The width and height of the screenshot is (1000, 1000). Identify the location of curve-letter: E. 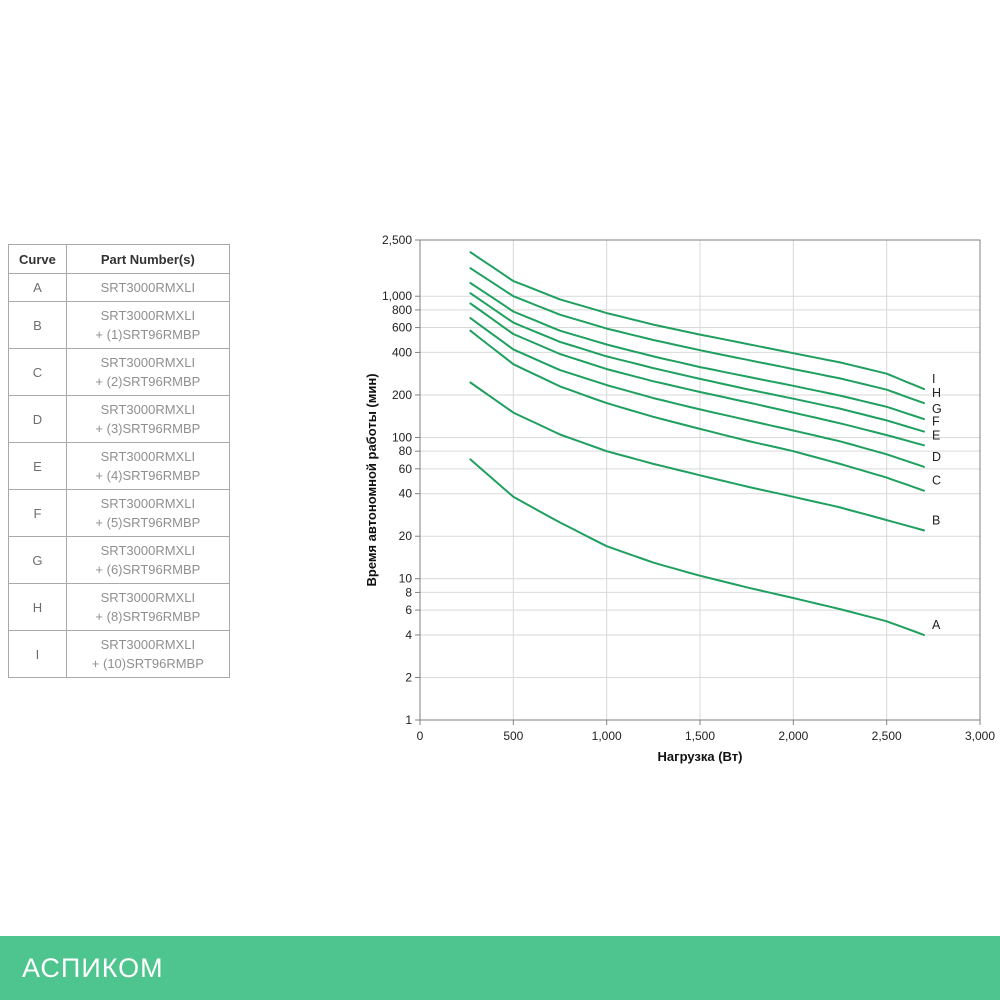
(37, 466).